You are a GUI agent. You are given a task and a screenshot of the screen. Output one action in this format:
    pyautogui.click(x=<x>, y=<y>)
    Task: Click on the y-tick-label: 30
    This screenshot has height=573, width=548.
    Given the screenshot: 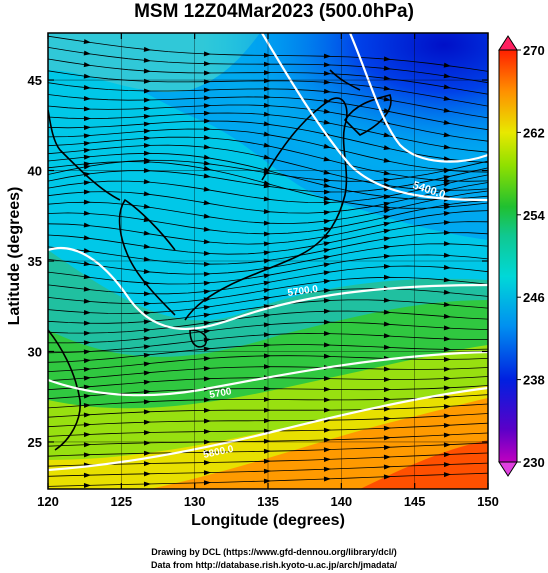 What is the action you would take?
    pyautogui.click(x=35, y=351)
    